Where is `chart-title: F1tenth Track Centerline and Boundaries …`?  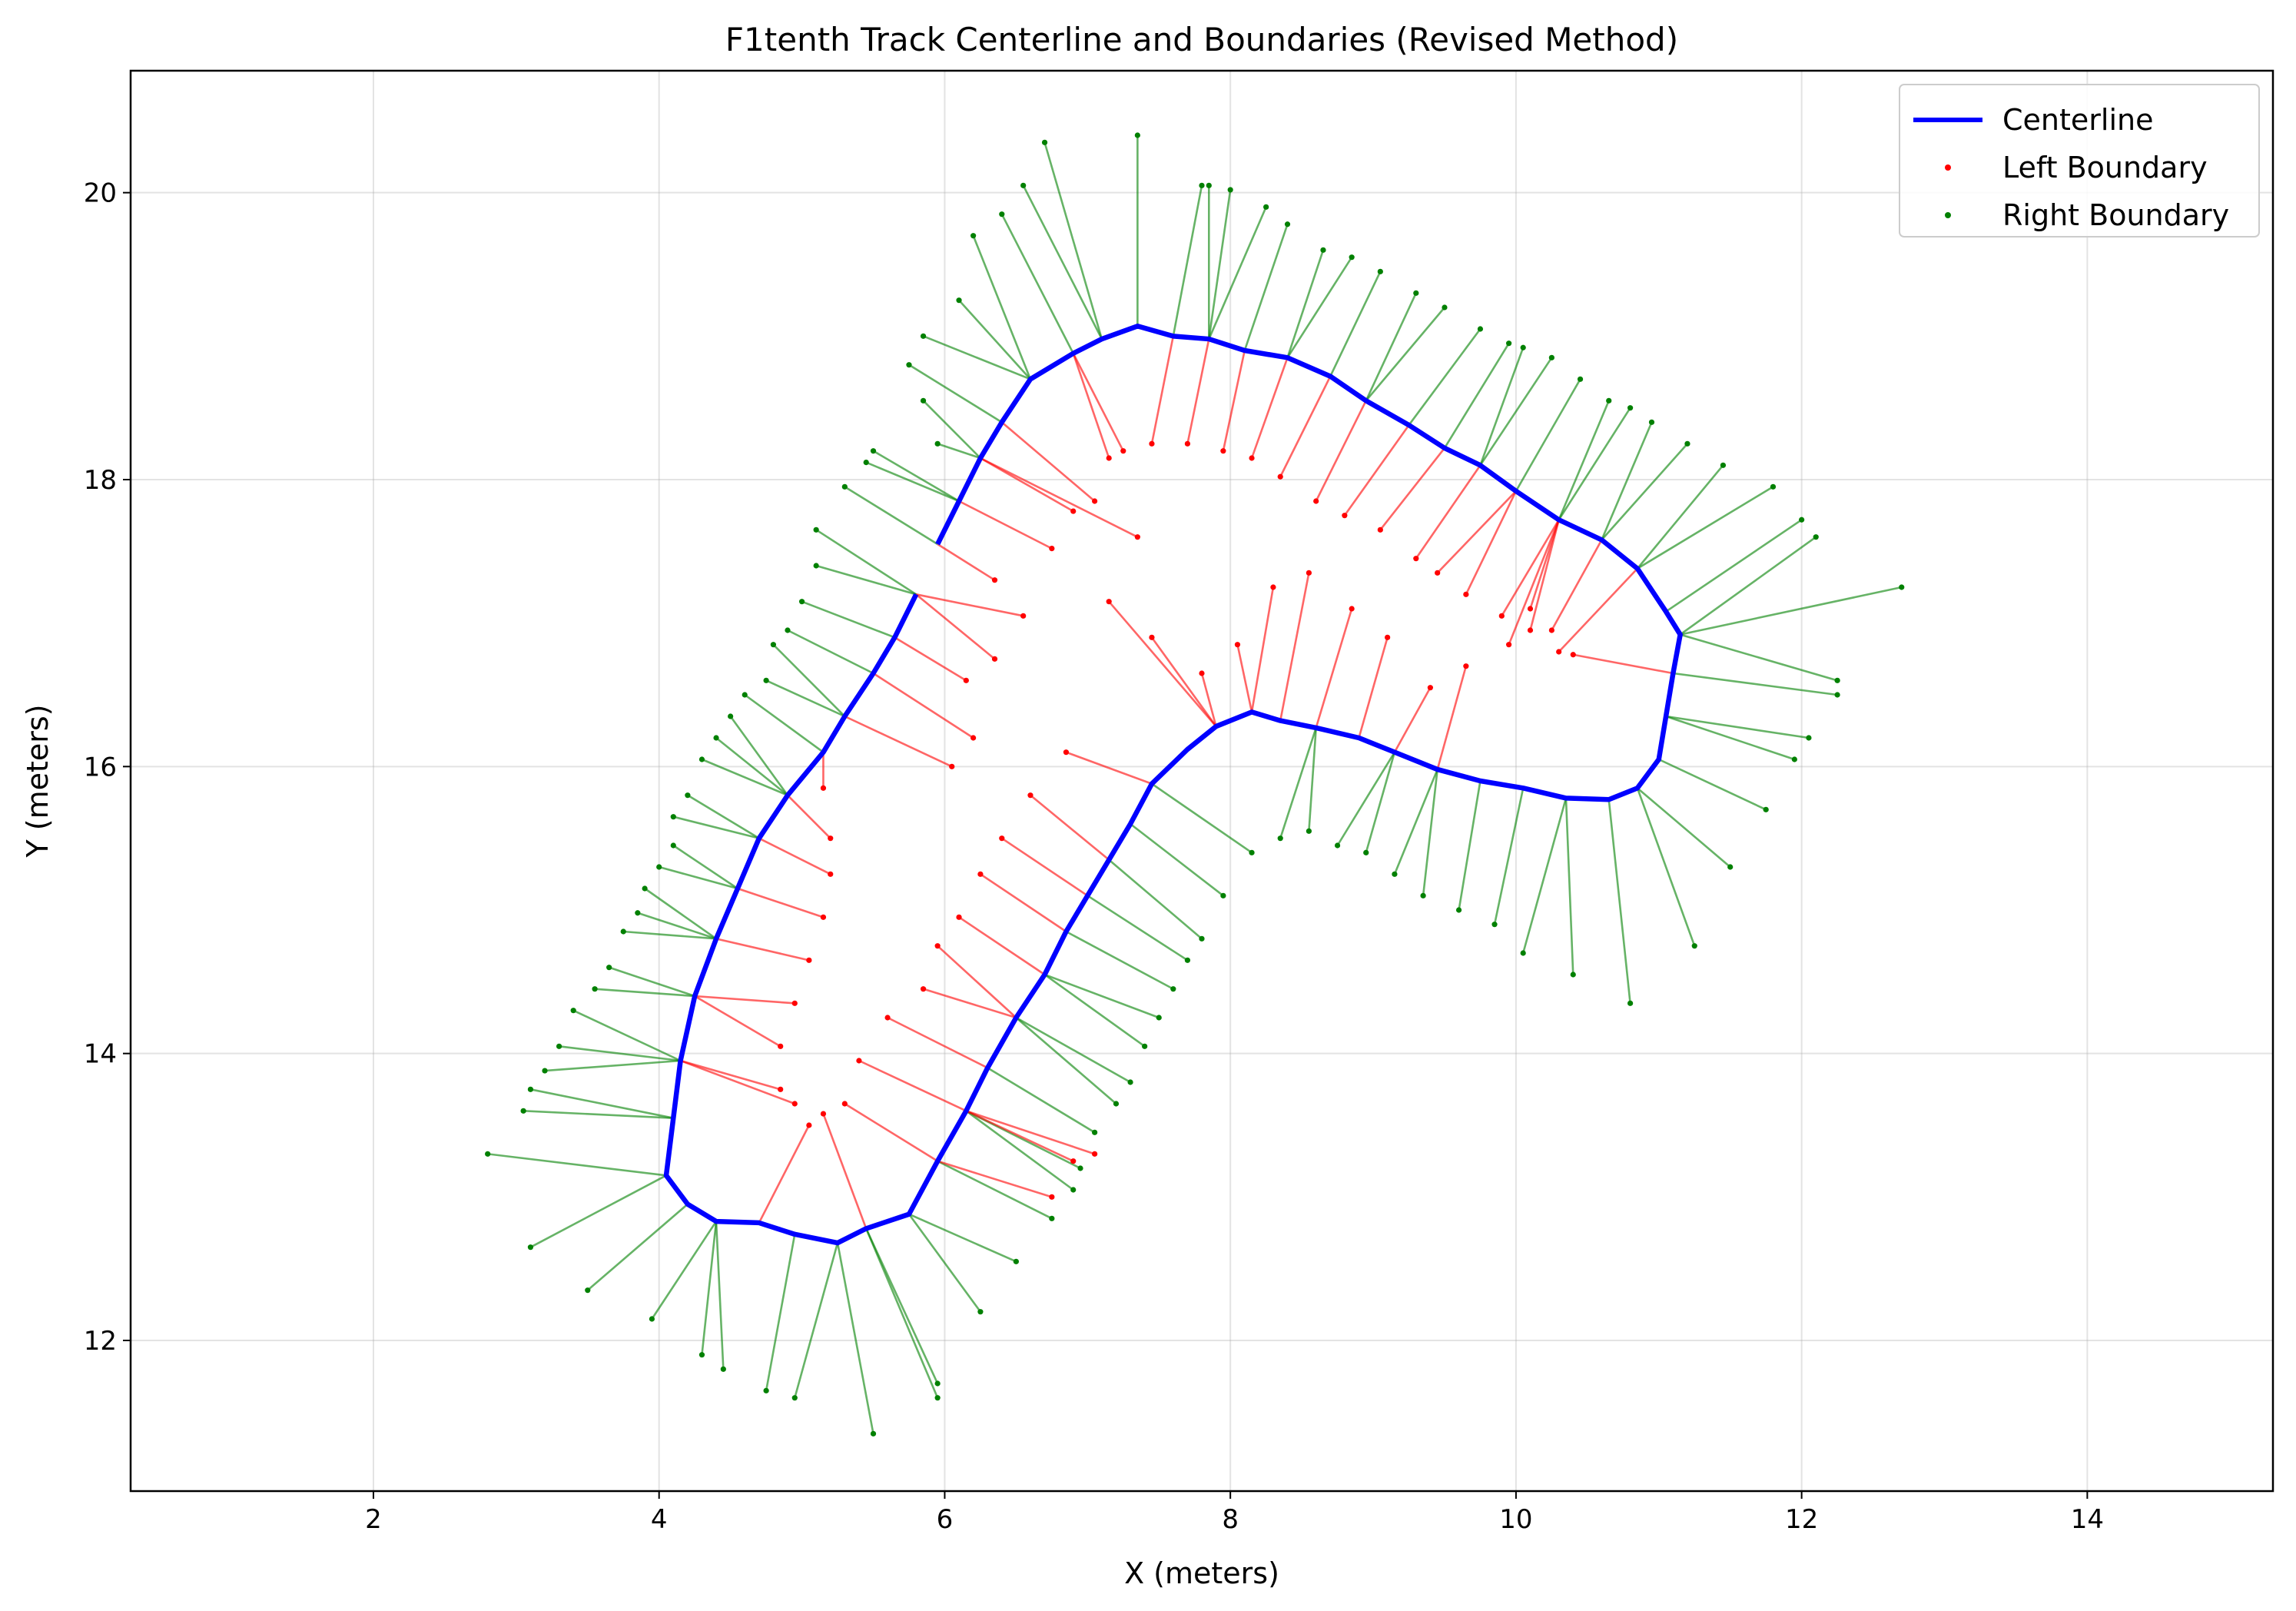 chart-title: F1tenth Track Centerline and Boundaries … is located at coordinates (1201, 39).